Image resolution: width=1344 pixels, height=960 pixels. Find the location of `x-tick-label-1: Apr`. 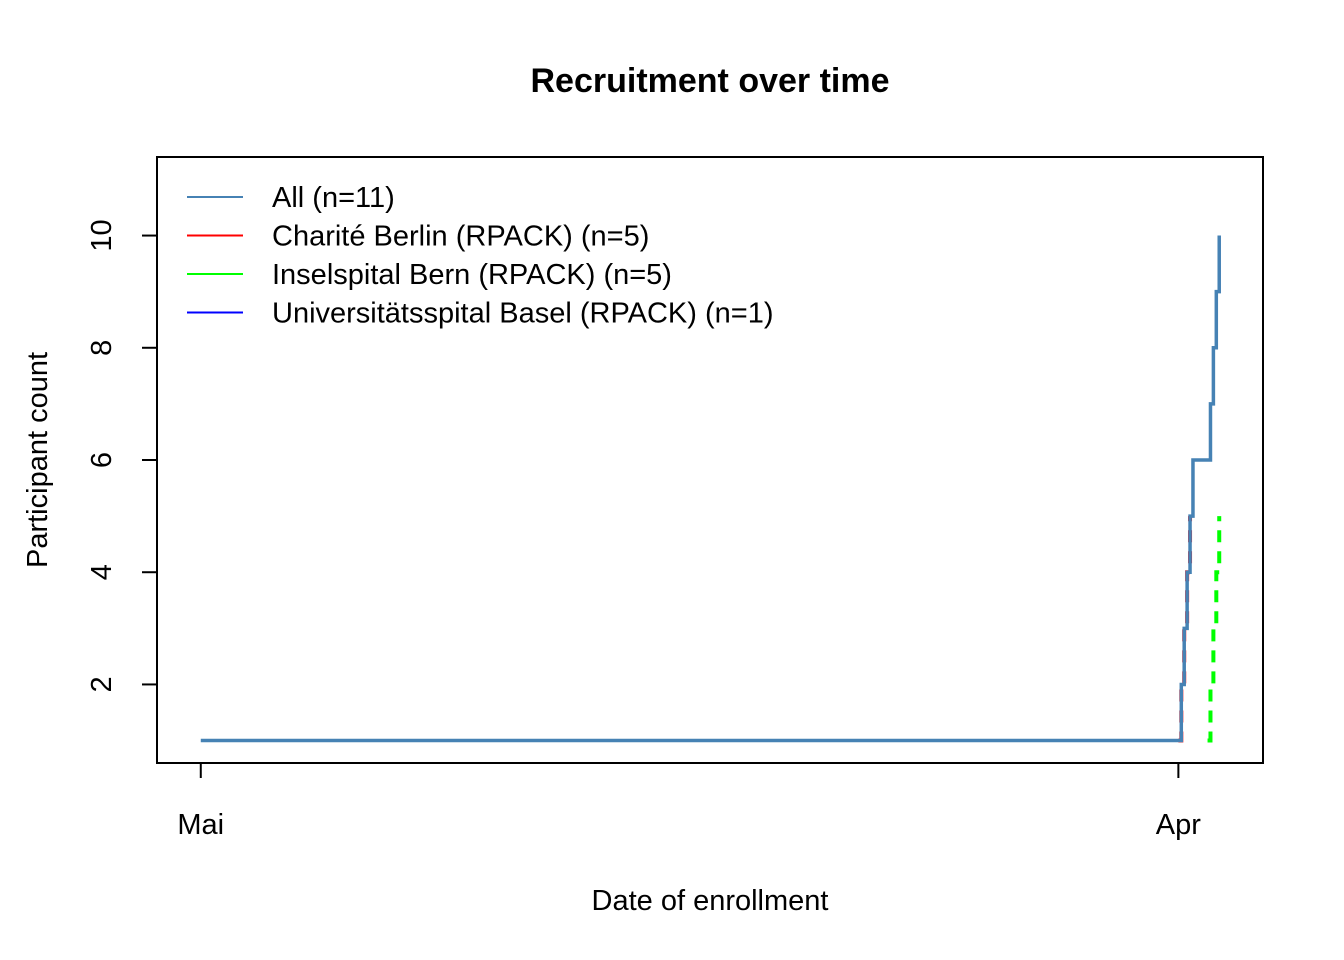

x-tick-label-1: Apr is located at coordinates (1178, 825).